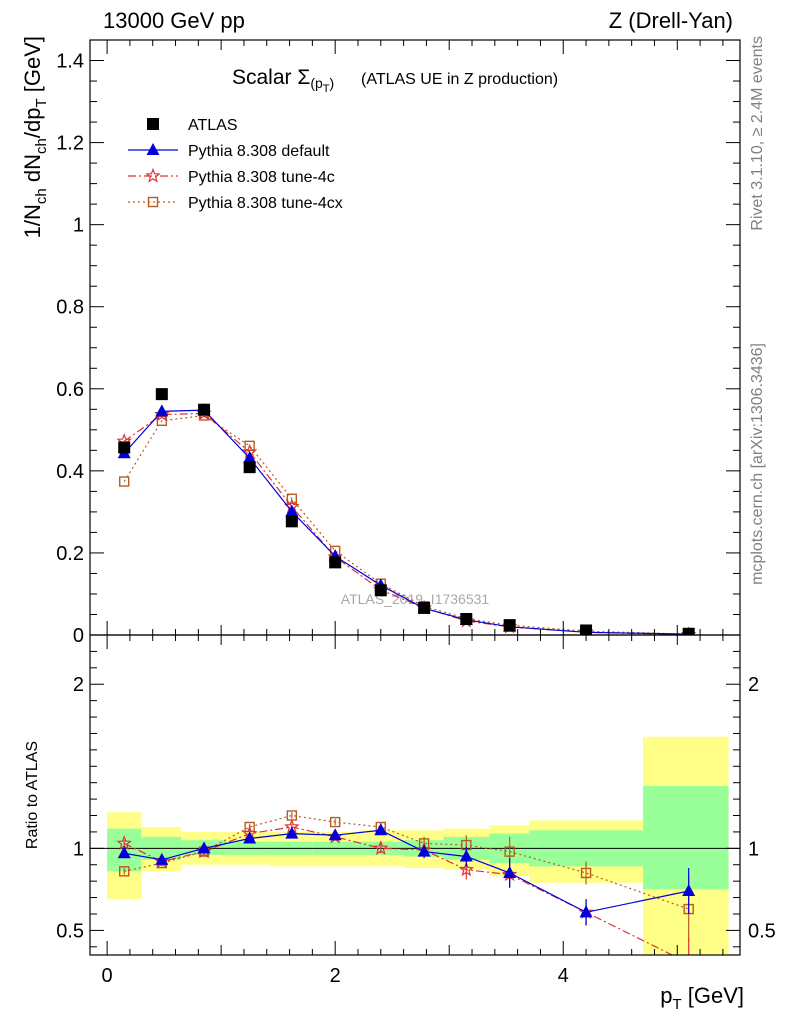  Describe the element at coordinates (32, 123) in the screenshot. I see `ylabel-part-4: /dp` at that location.